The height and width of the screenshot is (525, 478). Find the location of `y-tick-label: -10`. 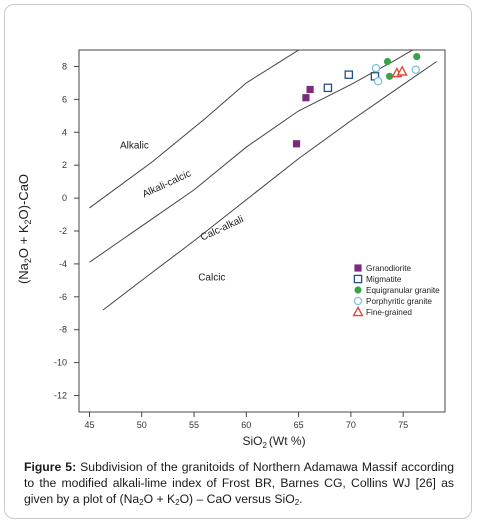

y-tick-label: -10 is located at coordinates (60, 363).